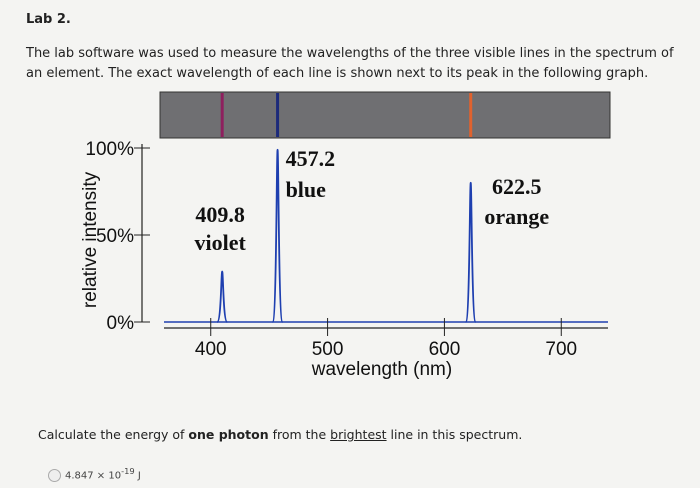 The width and height of the screenshot is (700, 488). I want to click on lab-title: Lab 2., so click(48, 19).